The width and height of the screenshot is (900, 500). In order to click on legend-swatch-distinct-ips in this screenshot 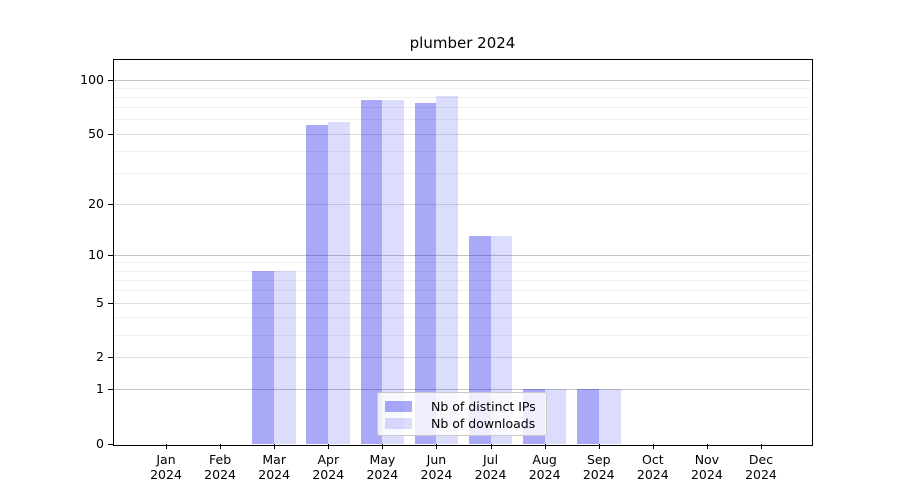, I will do `click(398, 406)`.